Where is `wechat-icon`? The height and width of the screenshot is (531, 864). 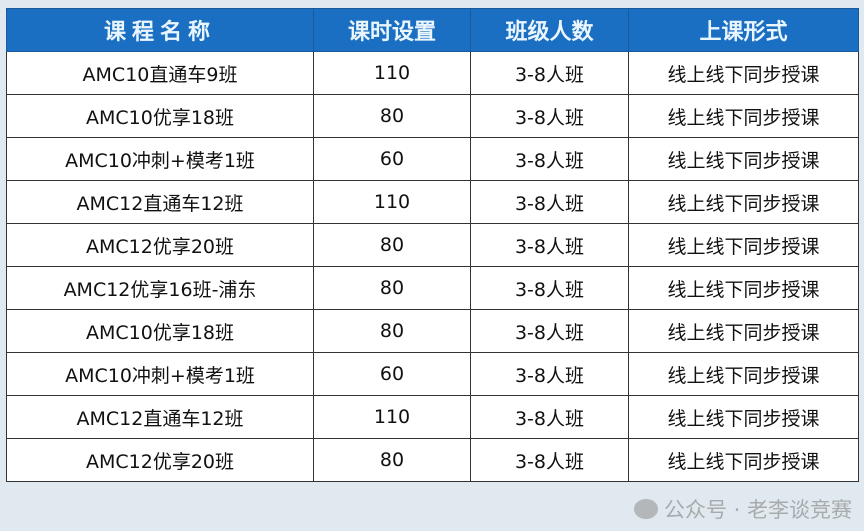
wechat-icon is located at coordinates (645, 509).